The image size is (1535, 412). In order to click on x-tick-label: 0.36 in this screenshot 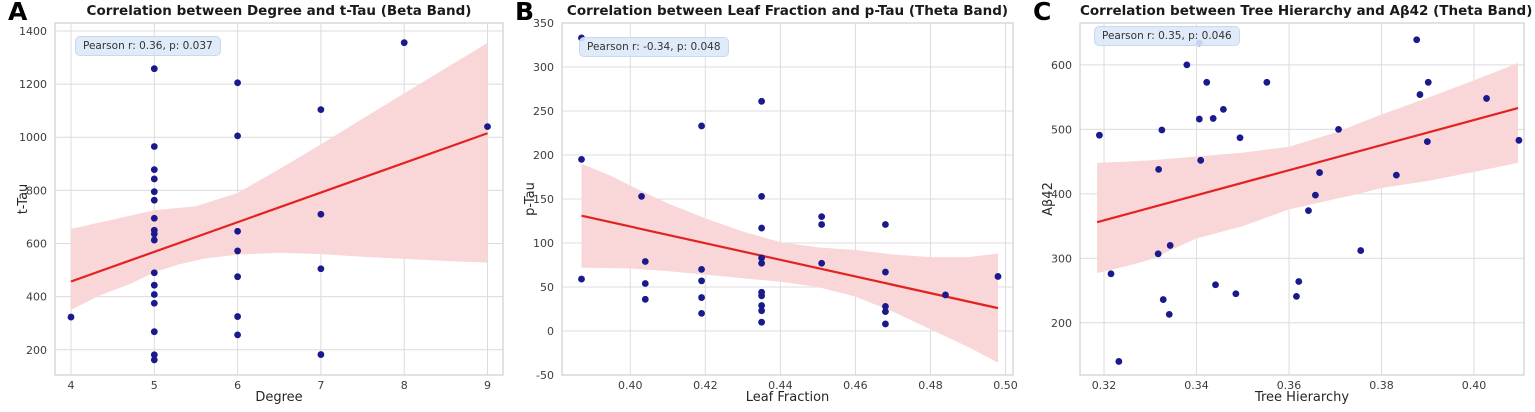, I will do `click(1289, 385)`.